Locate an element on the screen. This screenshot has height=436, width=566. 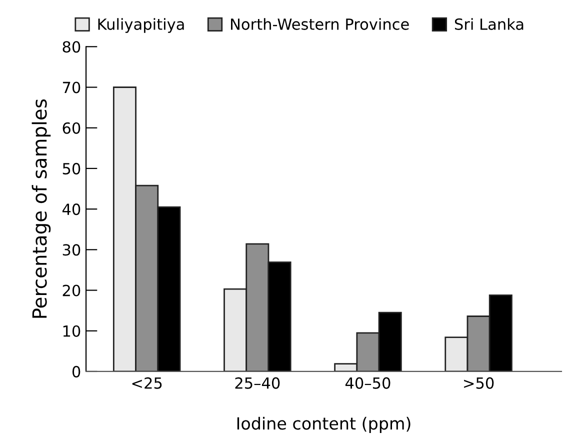
y-tick-label: 0 is located at coordinates (76, 372).